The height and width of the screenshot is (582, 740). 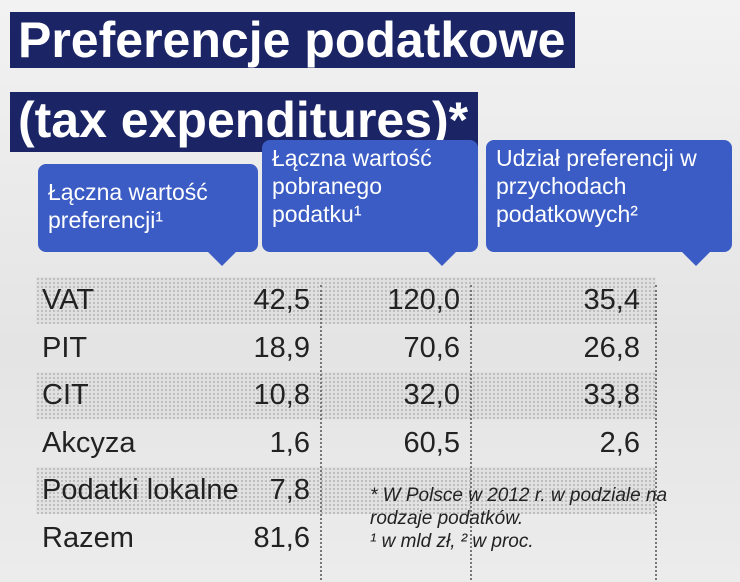 I want to click on cell: 70,6, so click(x=431, y=347).